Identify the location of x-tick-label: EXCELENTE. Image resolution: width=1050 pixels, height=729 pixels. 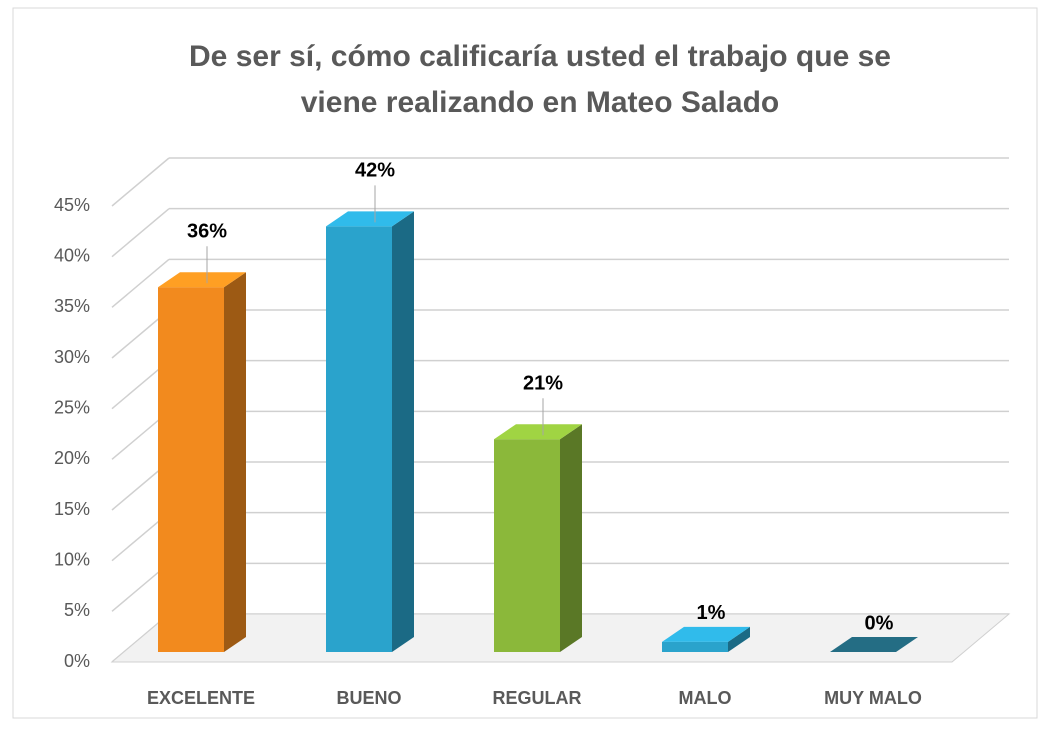
(201, 698).